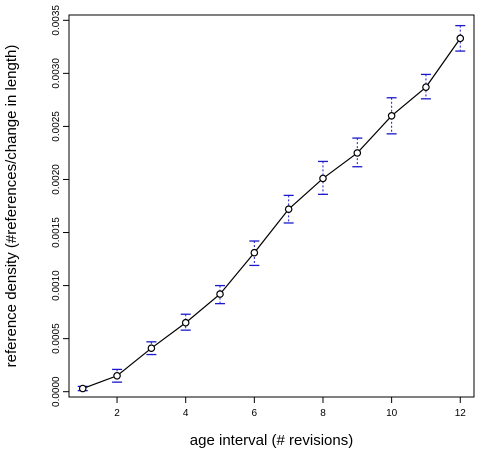 This screenshot has height=451, width=484. What do you see at coordinates (255, 413) in the screenshot?
I see `x-tick-label: 6` at bounding box center [255, 413].